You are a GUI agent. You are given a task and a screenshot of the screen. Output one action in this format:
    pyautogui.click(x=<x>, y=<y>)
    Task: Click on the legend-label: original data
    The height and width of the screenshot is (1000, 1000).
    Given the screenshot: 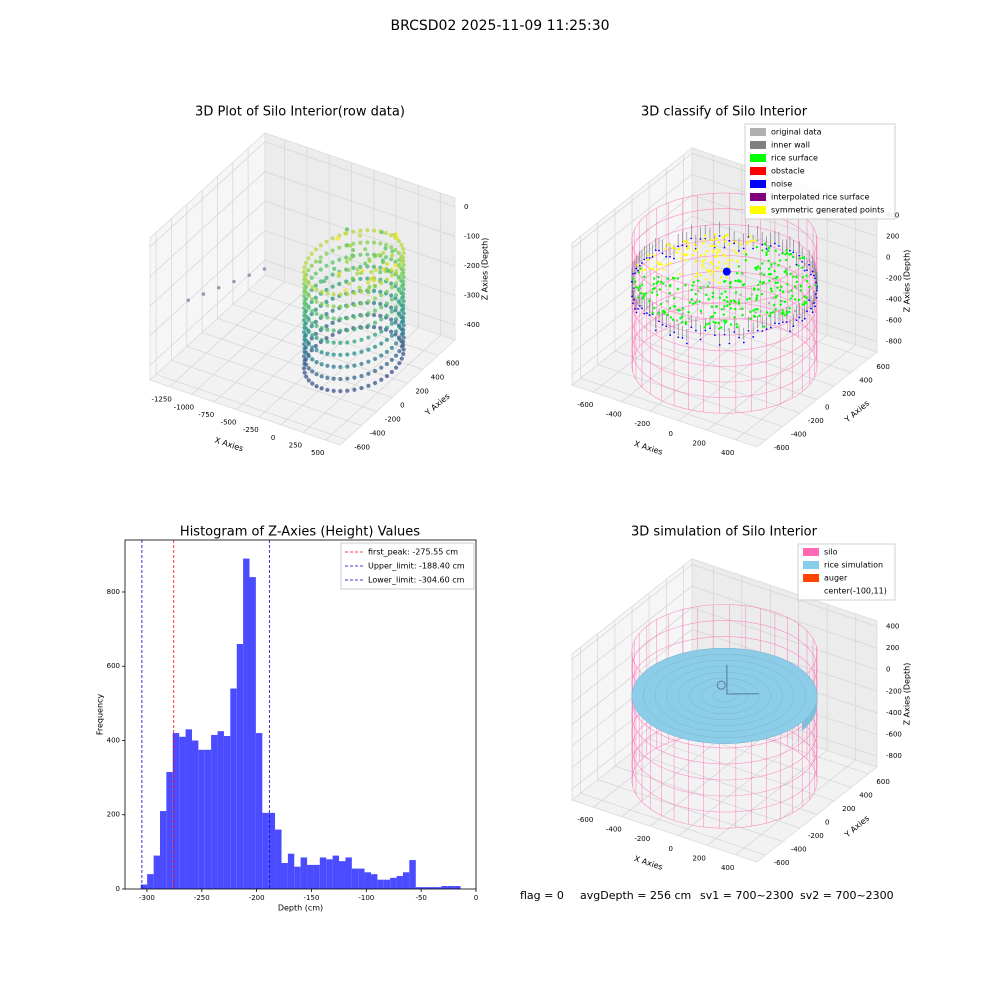 What is the action you would take?
    pyautogui.click(x=796, y=132)
    